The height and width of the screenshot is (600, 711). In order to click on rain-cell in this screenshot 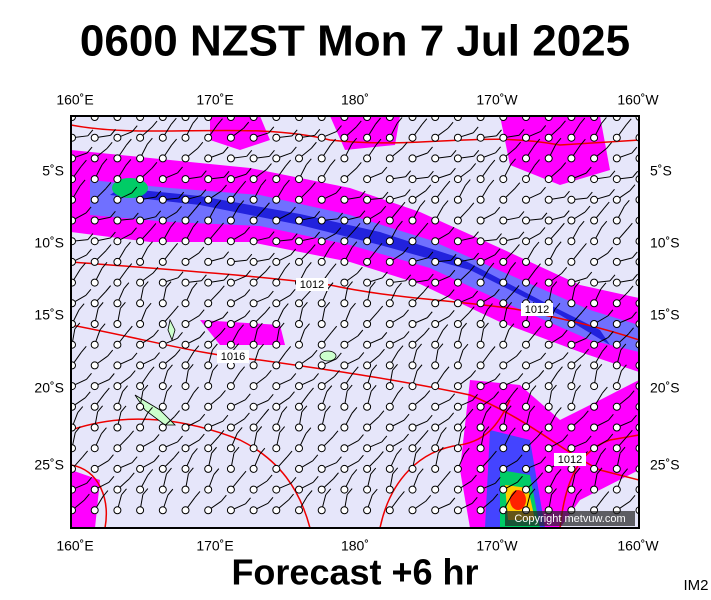, I will do `click(130, 188)`.